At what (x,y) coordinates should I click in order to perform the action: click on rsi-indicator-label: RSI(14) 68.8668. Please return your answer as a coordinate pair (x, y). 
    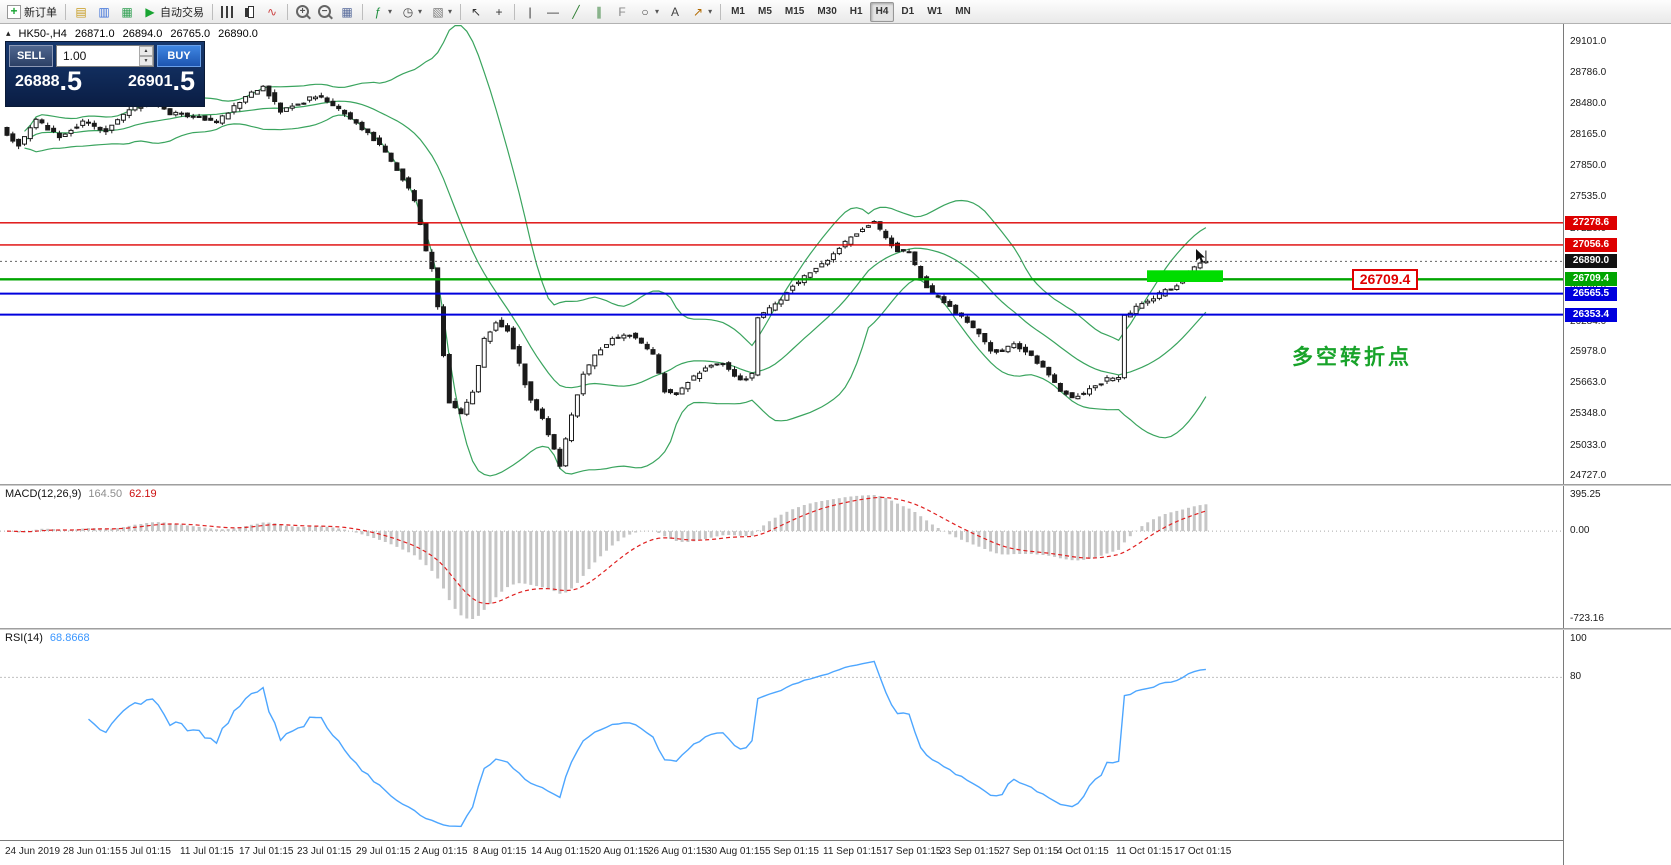
    Looking at the image, I should click on (47, 638).